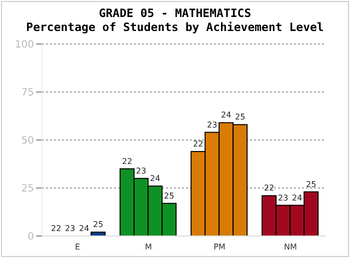 The image size is (360, 260). Describe the element at coordinates (148, 247) in the screenshot. I see `x-tick-label: M` at that location.